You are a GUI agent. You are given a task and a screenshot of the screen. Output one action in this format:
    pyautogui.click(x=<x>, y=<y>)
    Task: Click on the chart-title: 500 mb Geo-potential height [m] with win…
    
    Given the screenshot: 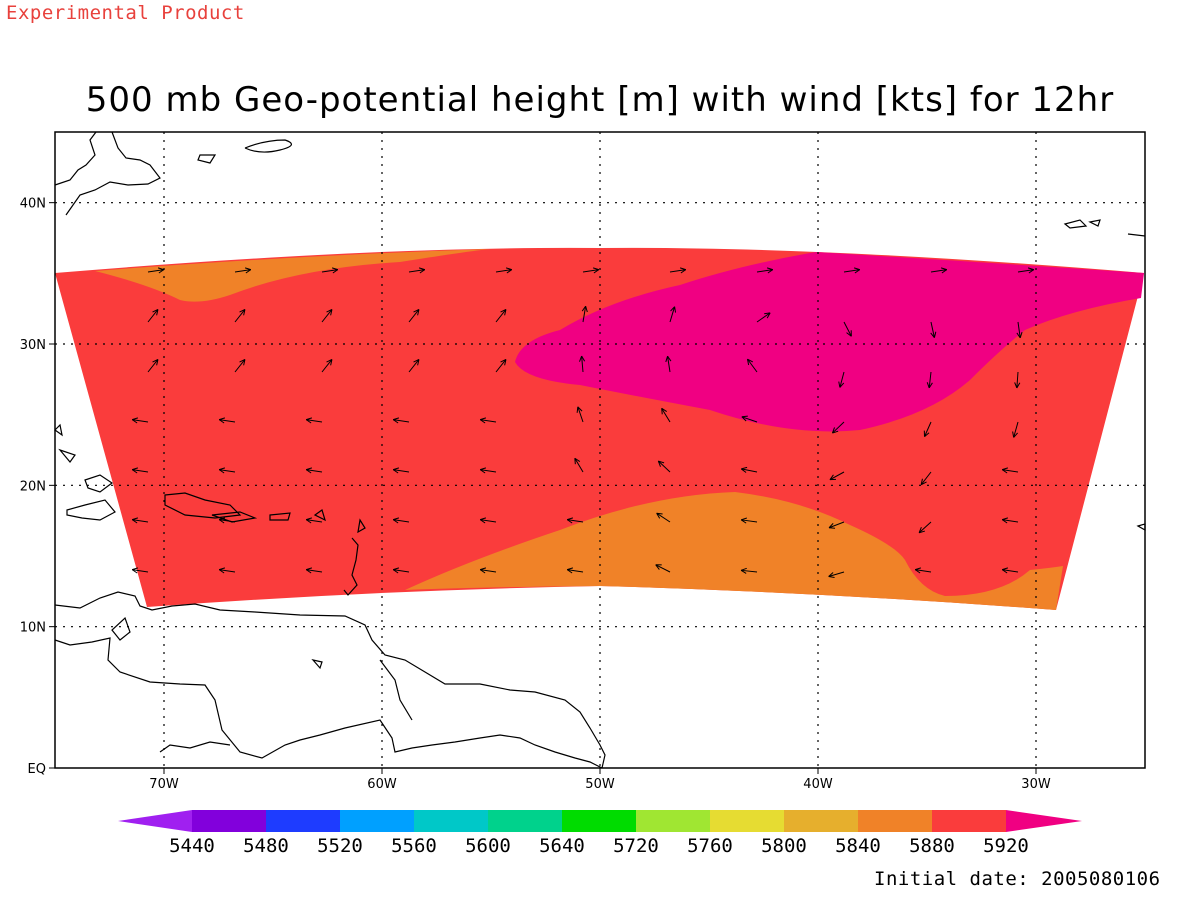 What is the action you would take?
    pyautogui.click(x=600, y=100)
    